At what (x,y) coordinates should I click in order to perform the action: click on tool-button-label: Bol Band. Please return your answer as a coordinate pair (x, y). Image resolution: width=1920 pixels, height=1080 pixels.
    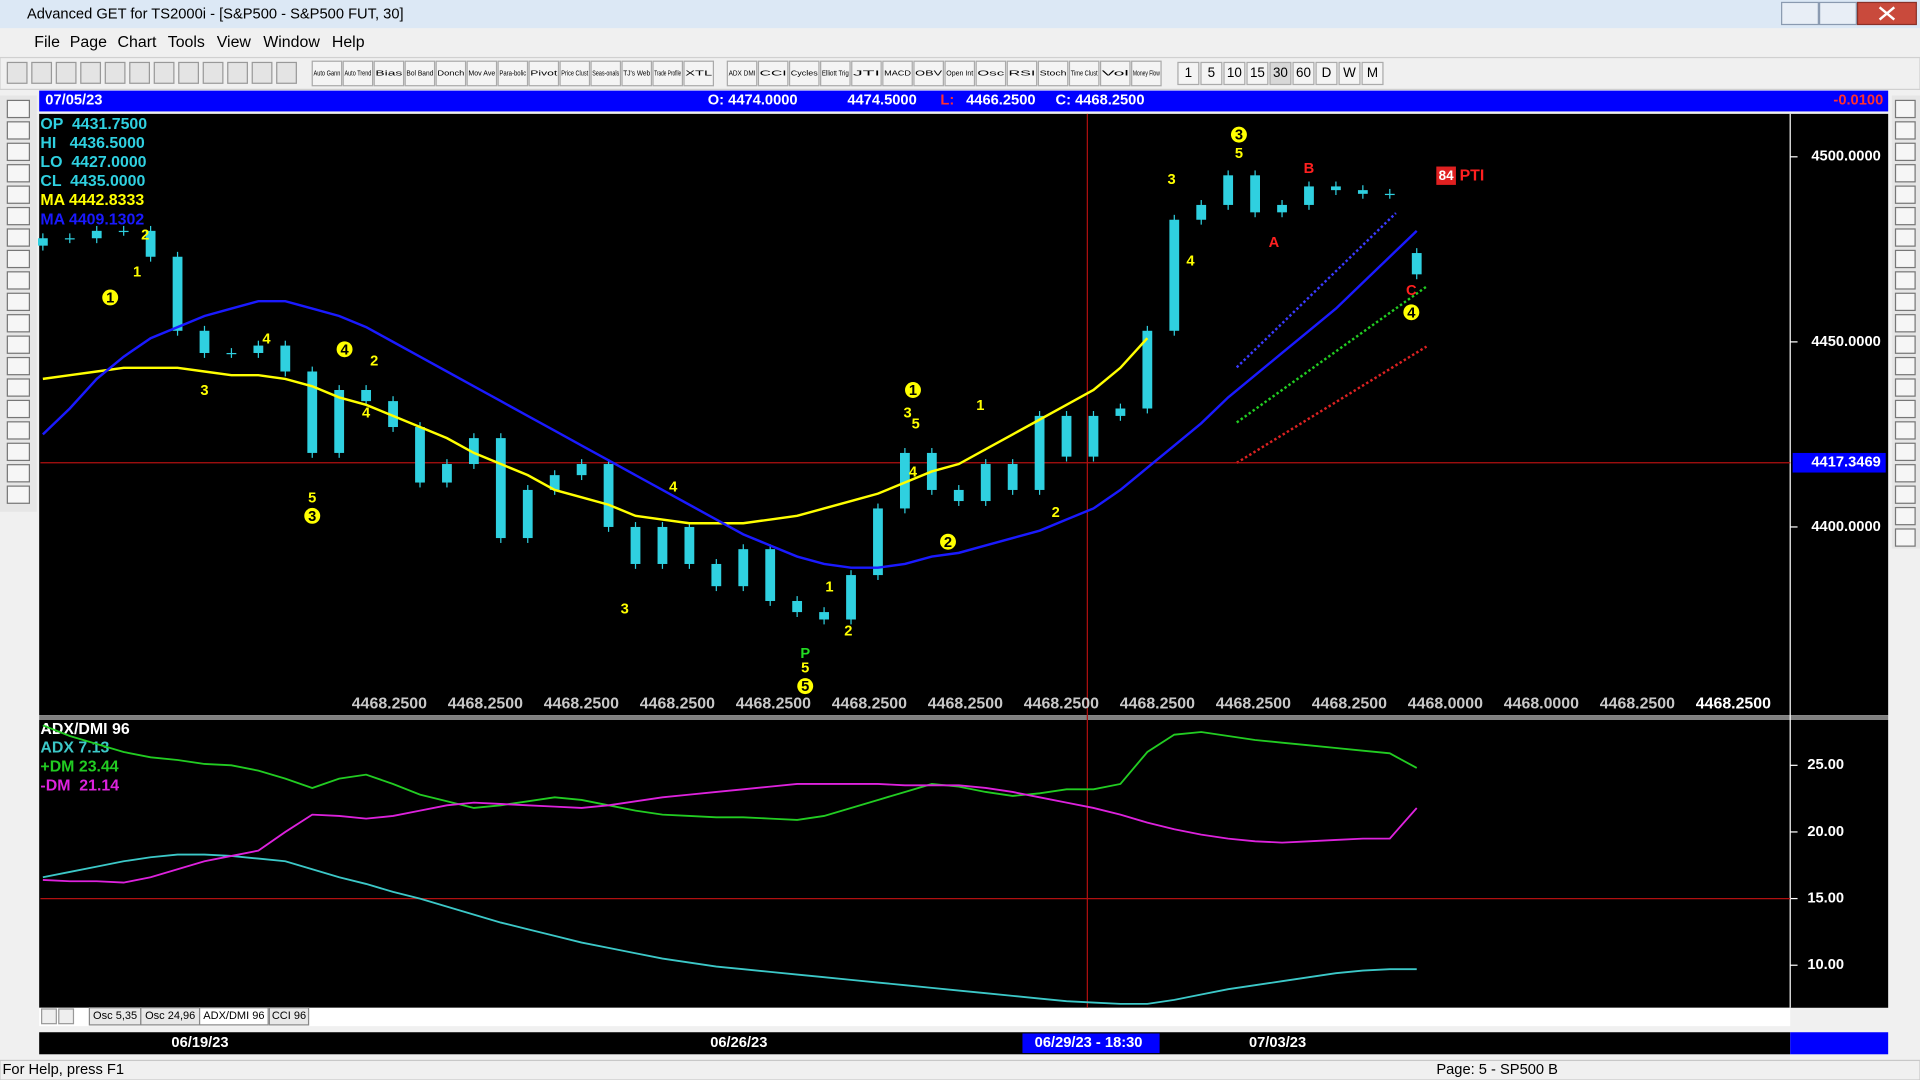
    Looking at the image, I should click on (419, 72).